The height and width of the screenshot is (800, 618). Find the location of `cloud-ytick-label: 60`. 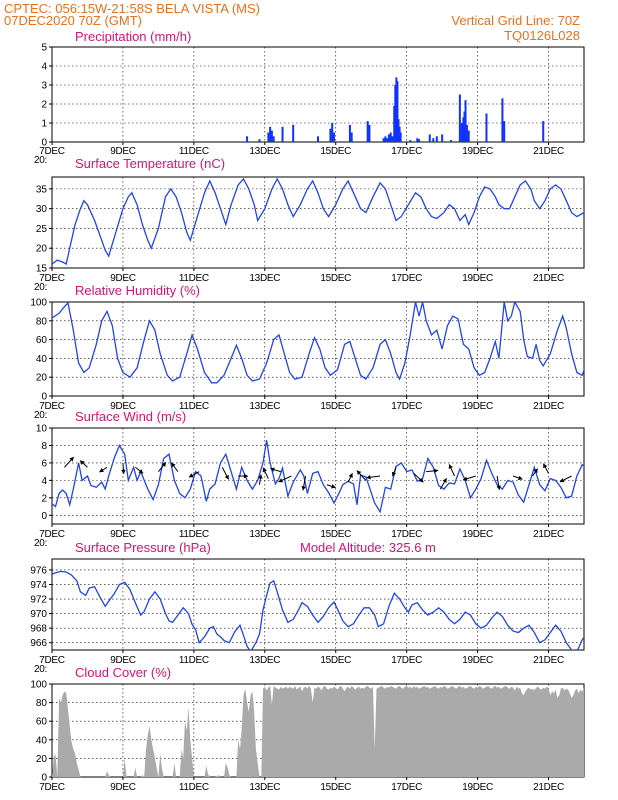

cloud-ytick-label: 60 is located at coordinates (42, 722).